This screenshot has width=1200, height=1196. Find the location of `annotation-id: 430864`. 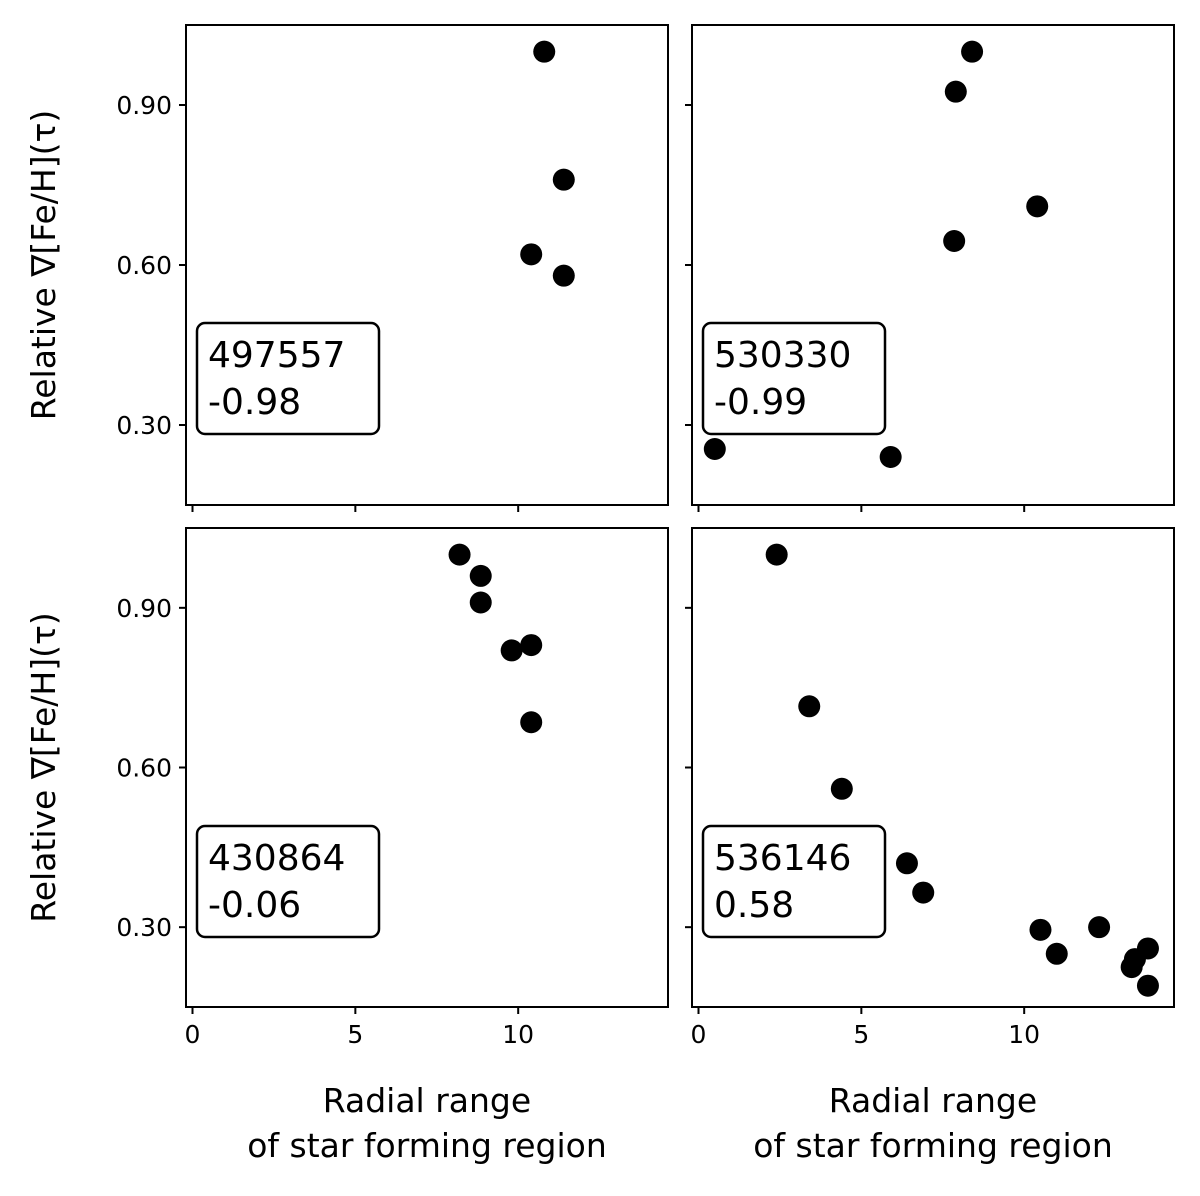

annotation-id: 430864 is located at coordinates (276, 858).